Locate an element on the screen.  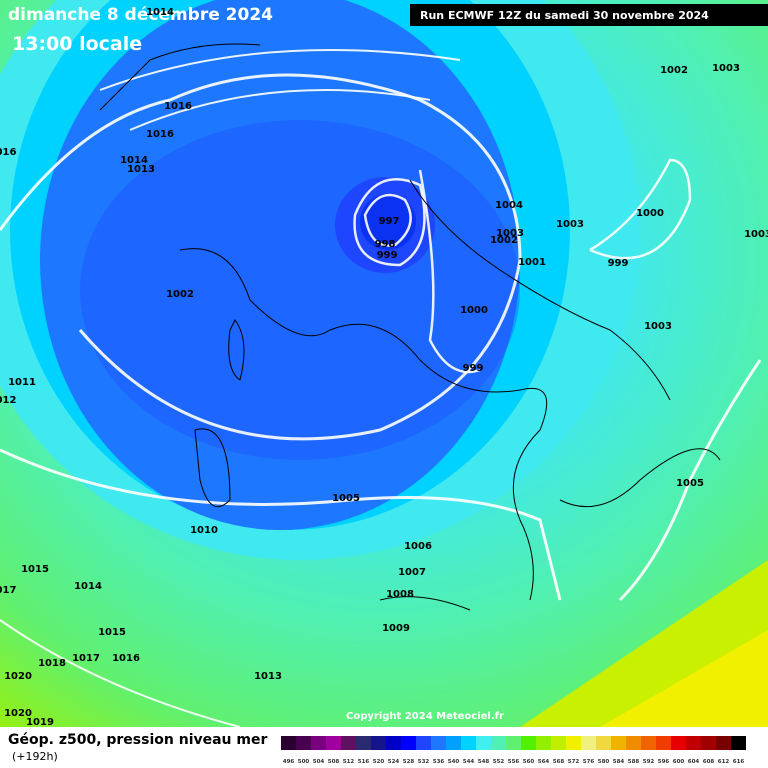
isobar-label: 1018 is located at coordinates (52, 663).